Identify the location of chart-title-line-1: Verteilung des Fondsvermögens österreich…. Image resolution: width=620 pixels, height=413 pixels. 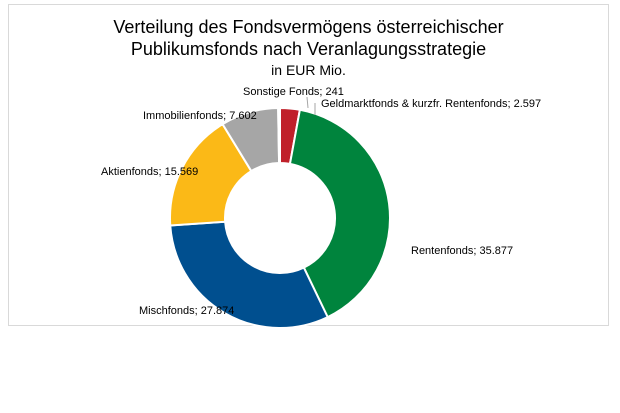
(308, 27).